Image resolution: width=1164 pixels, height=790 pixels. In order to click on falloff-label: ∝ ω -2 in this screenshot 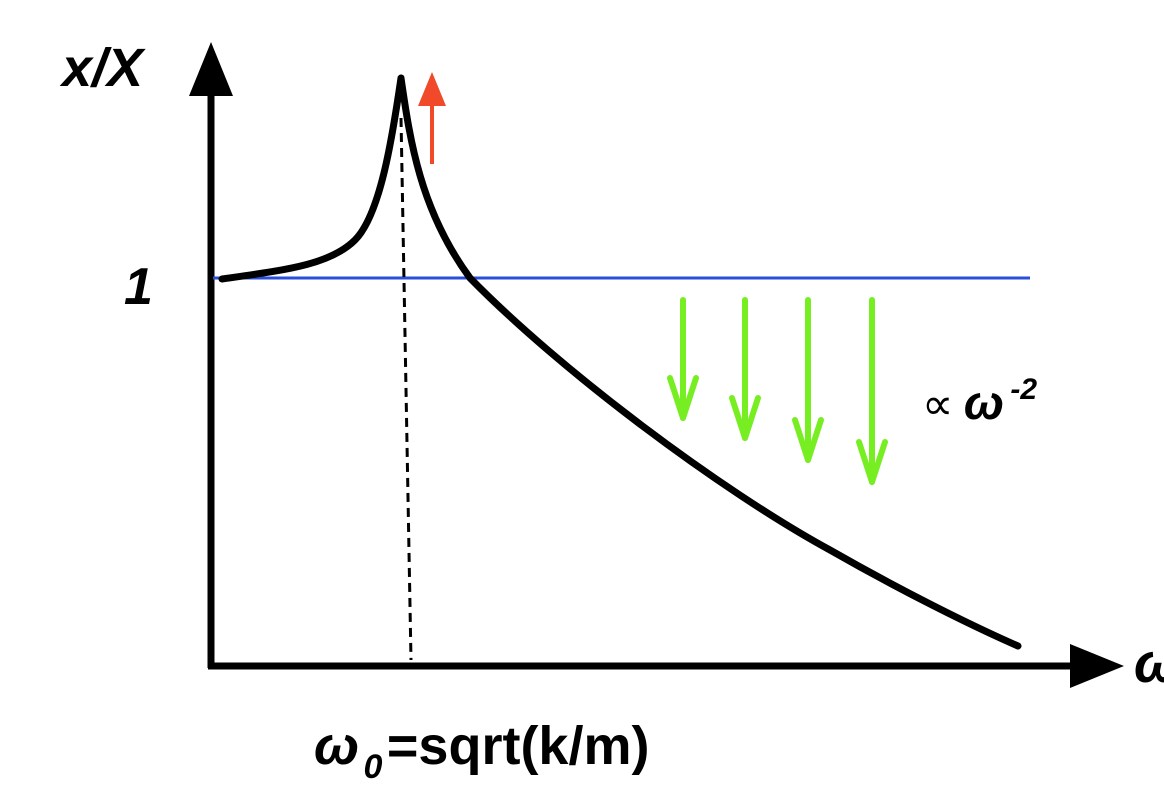, I will do `click(979, 401)`.